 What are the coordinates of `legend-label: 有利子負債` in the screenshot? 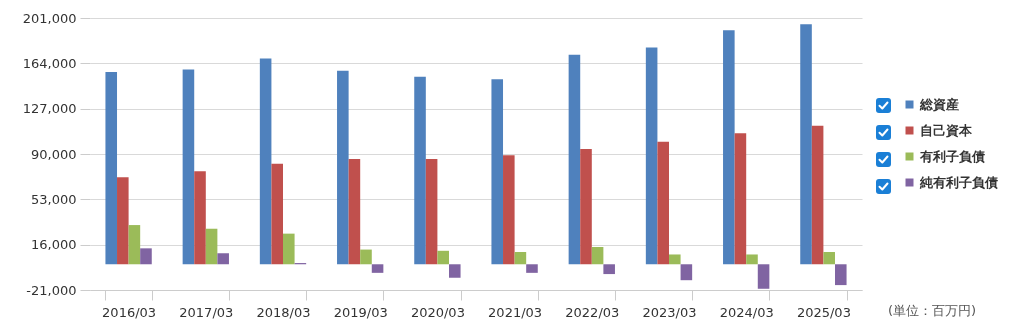 It's located at (952, 156).